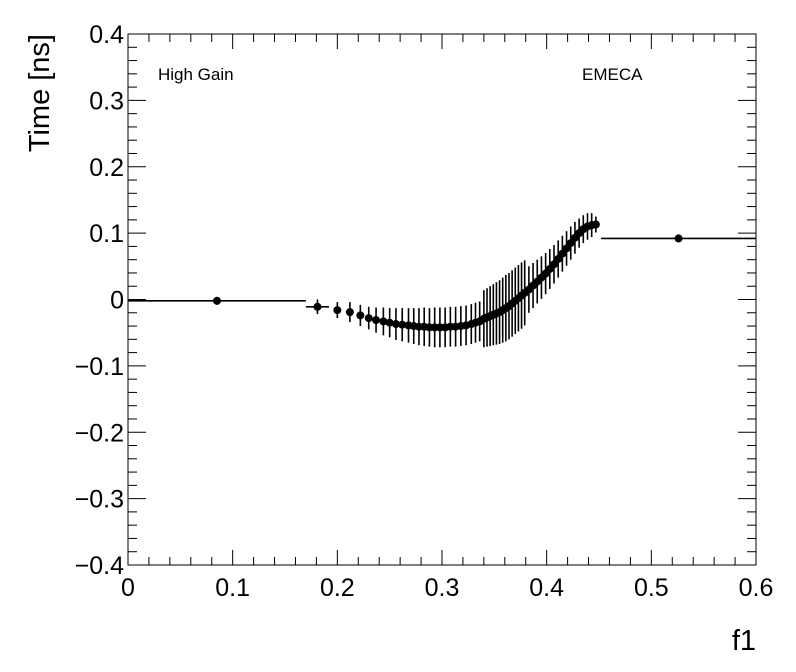 The image size is (796, 672). Describe the element at coordinates (442, 588) in the screenshot. I see `x-tick-label: 0.3` at that location.